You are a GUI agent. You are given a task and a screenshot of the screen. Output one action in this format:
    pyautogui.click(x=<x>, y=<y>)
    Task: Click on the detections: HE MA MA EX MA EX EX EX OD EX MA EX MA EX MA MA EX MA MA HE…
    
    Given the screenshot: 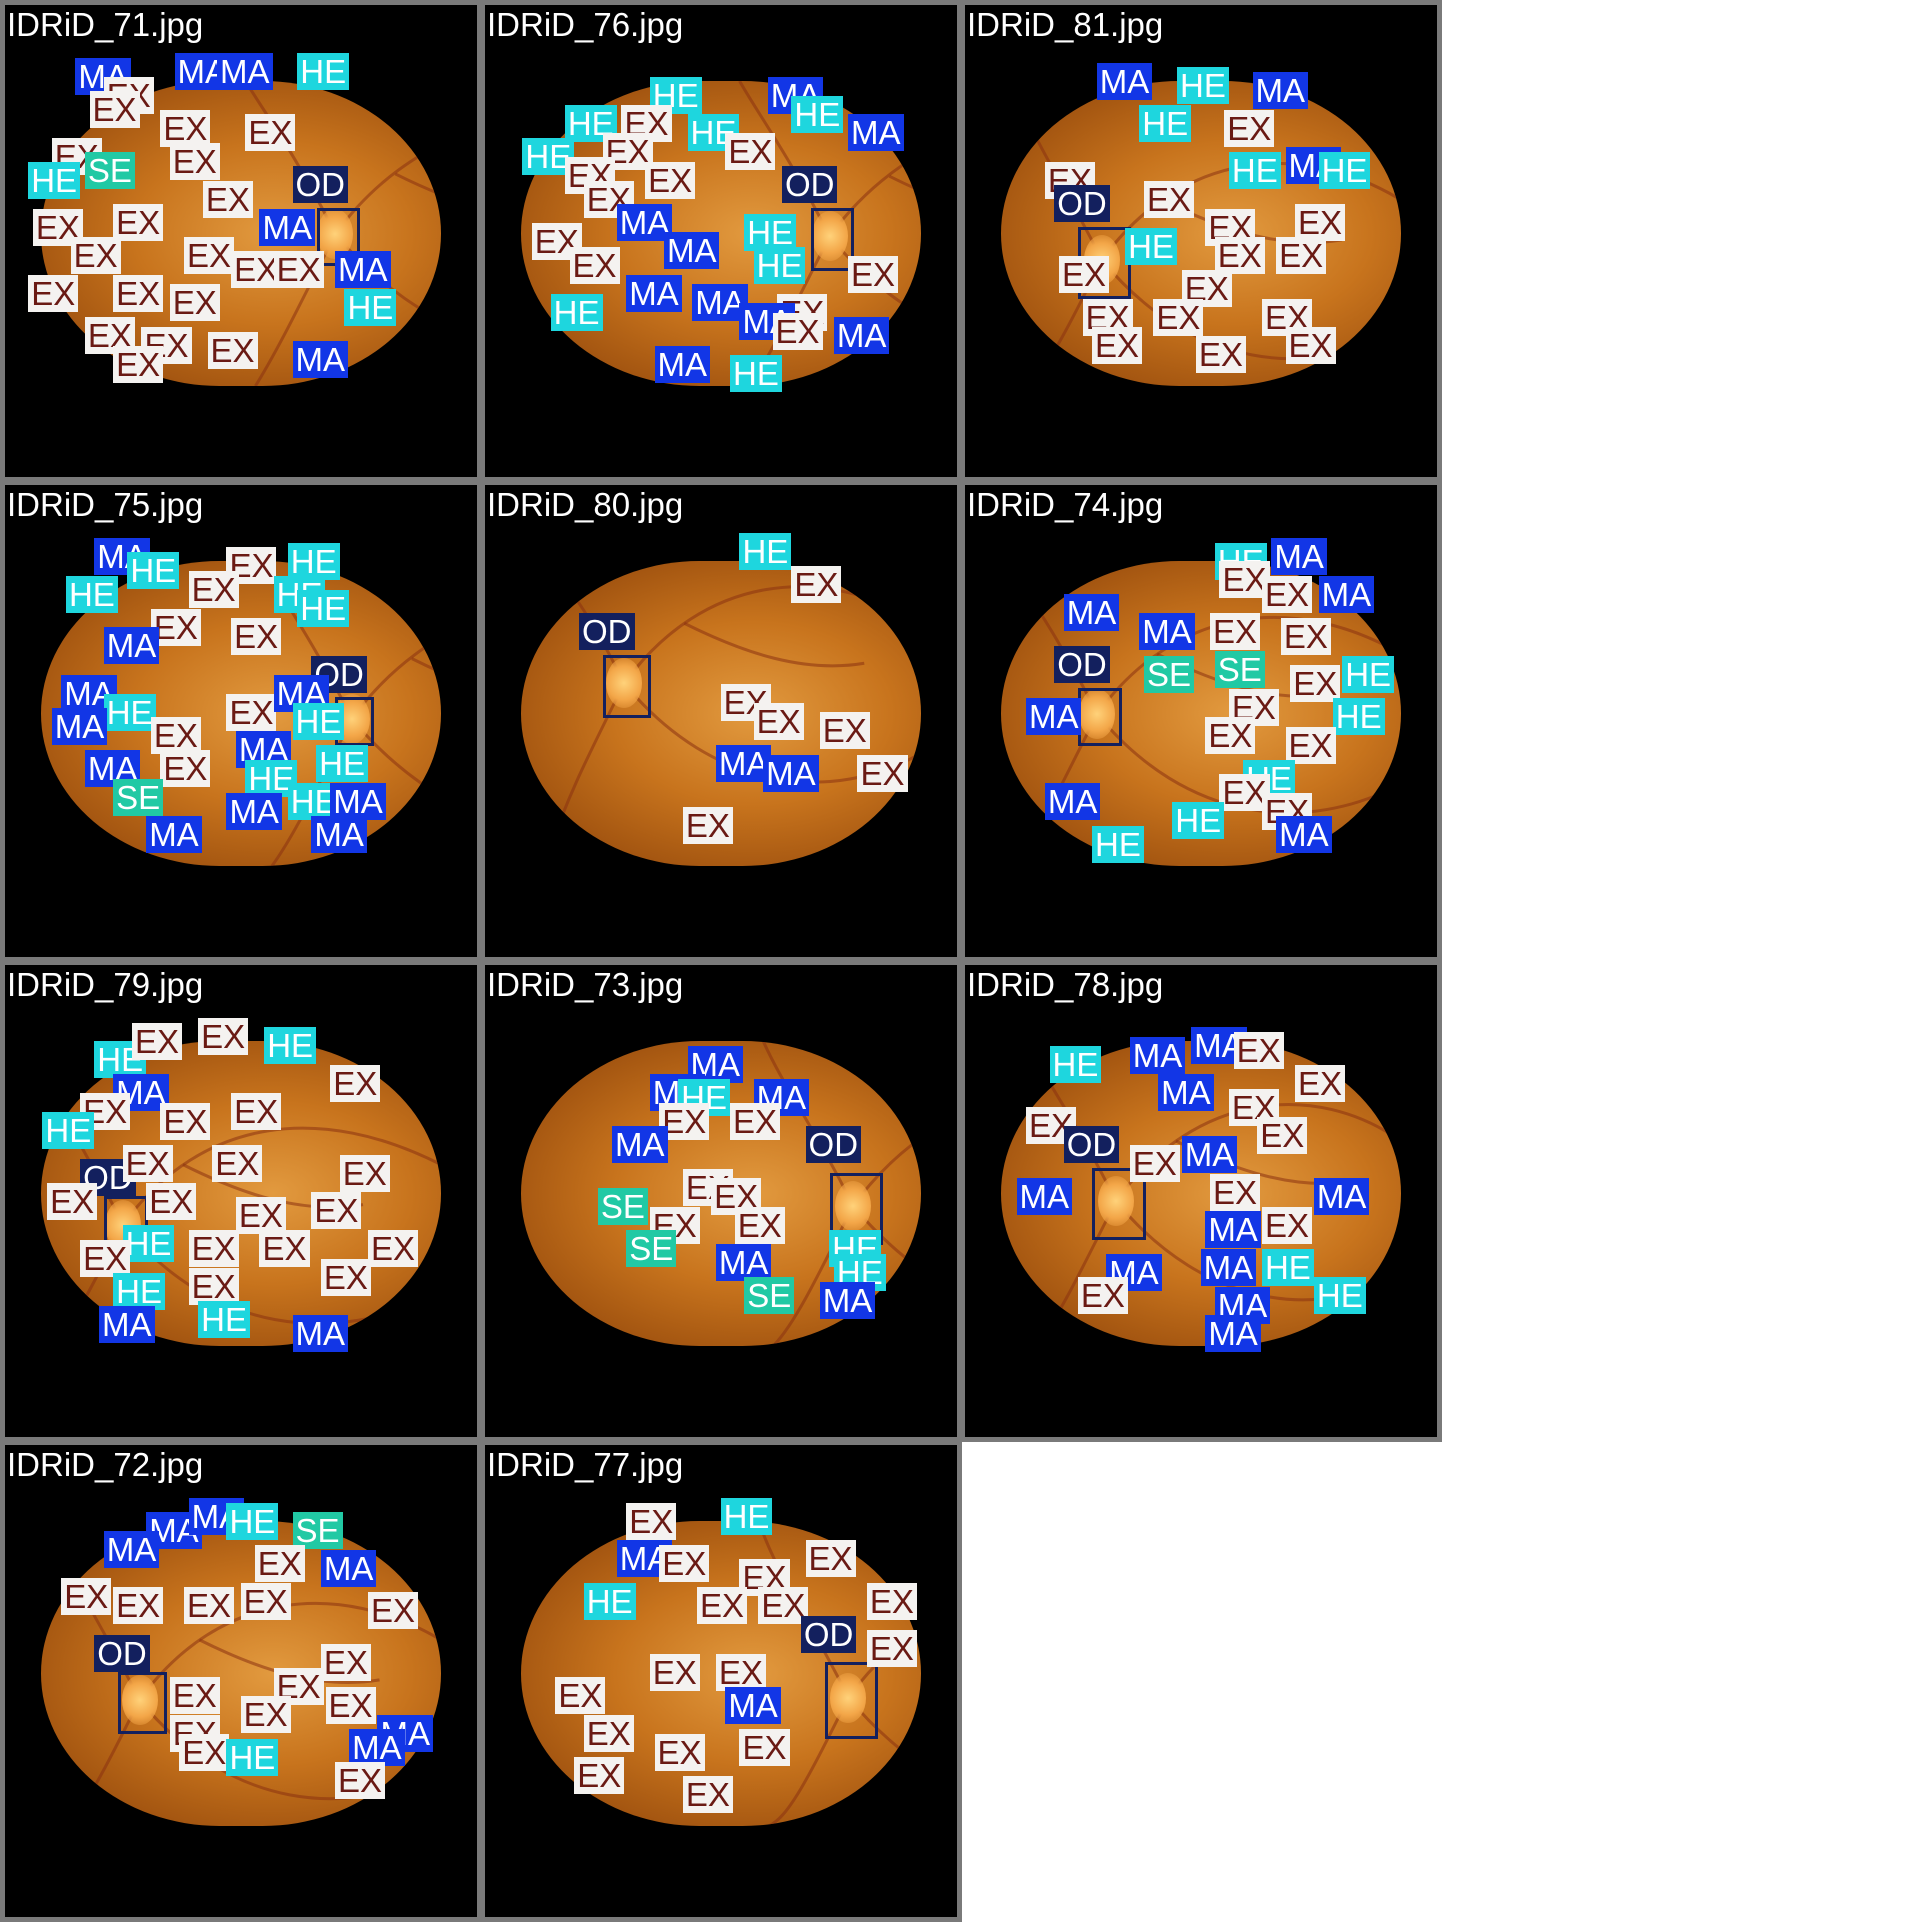 What is the action you would take?
    pyautogui.click(x=1201, y=1201)
    